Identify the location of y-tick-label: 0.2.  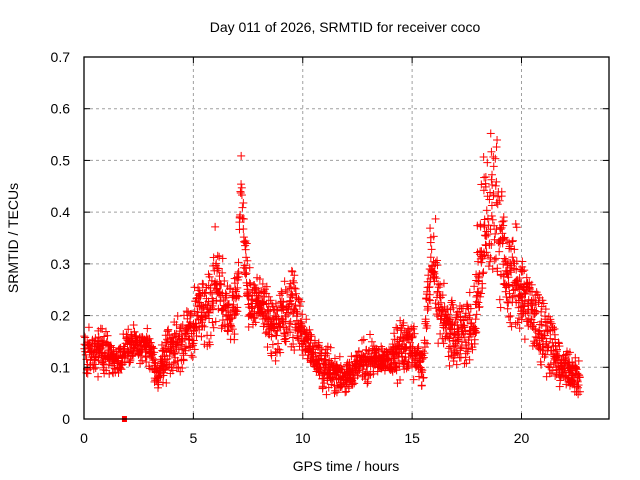
(61, 316).